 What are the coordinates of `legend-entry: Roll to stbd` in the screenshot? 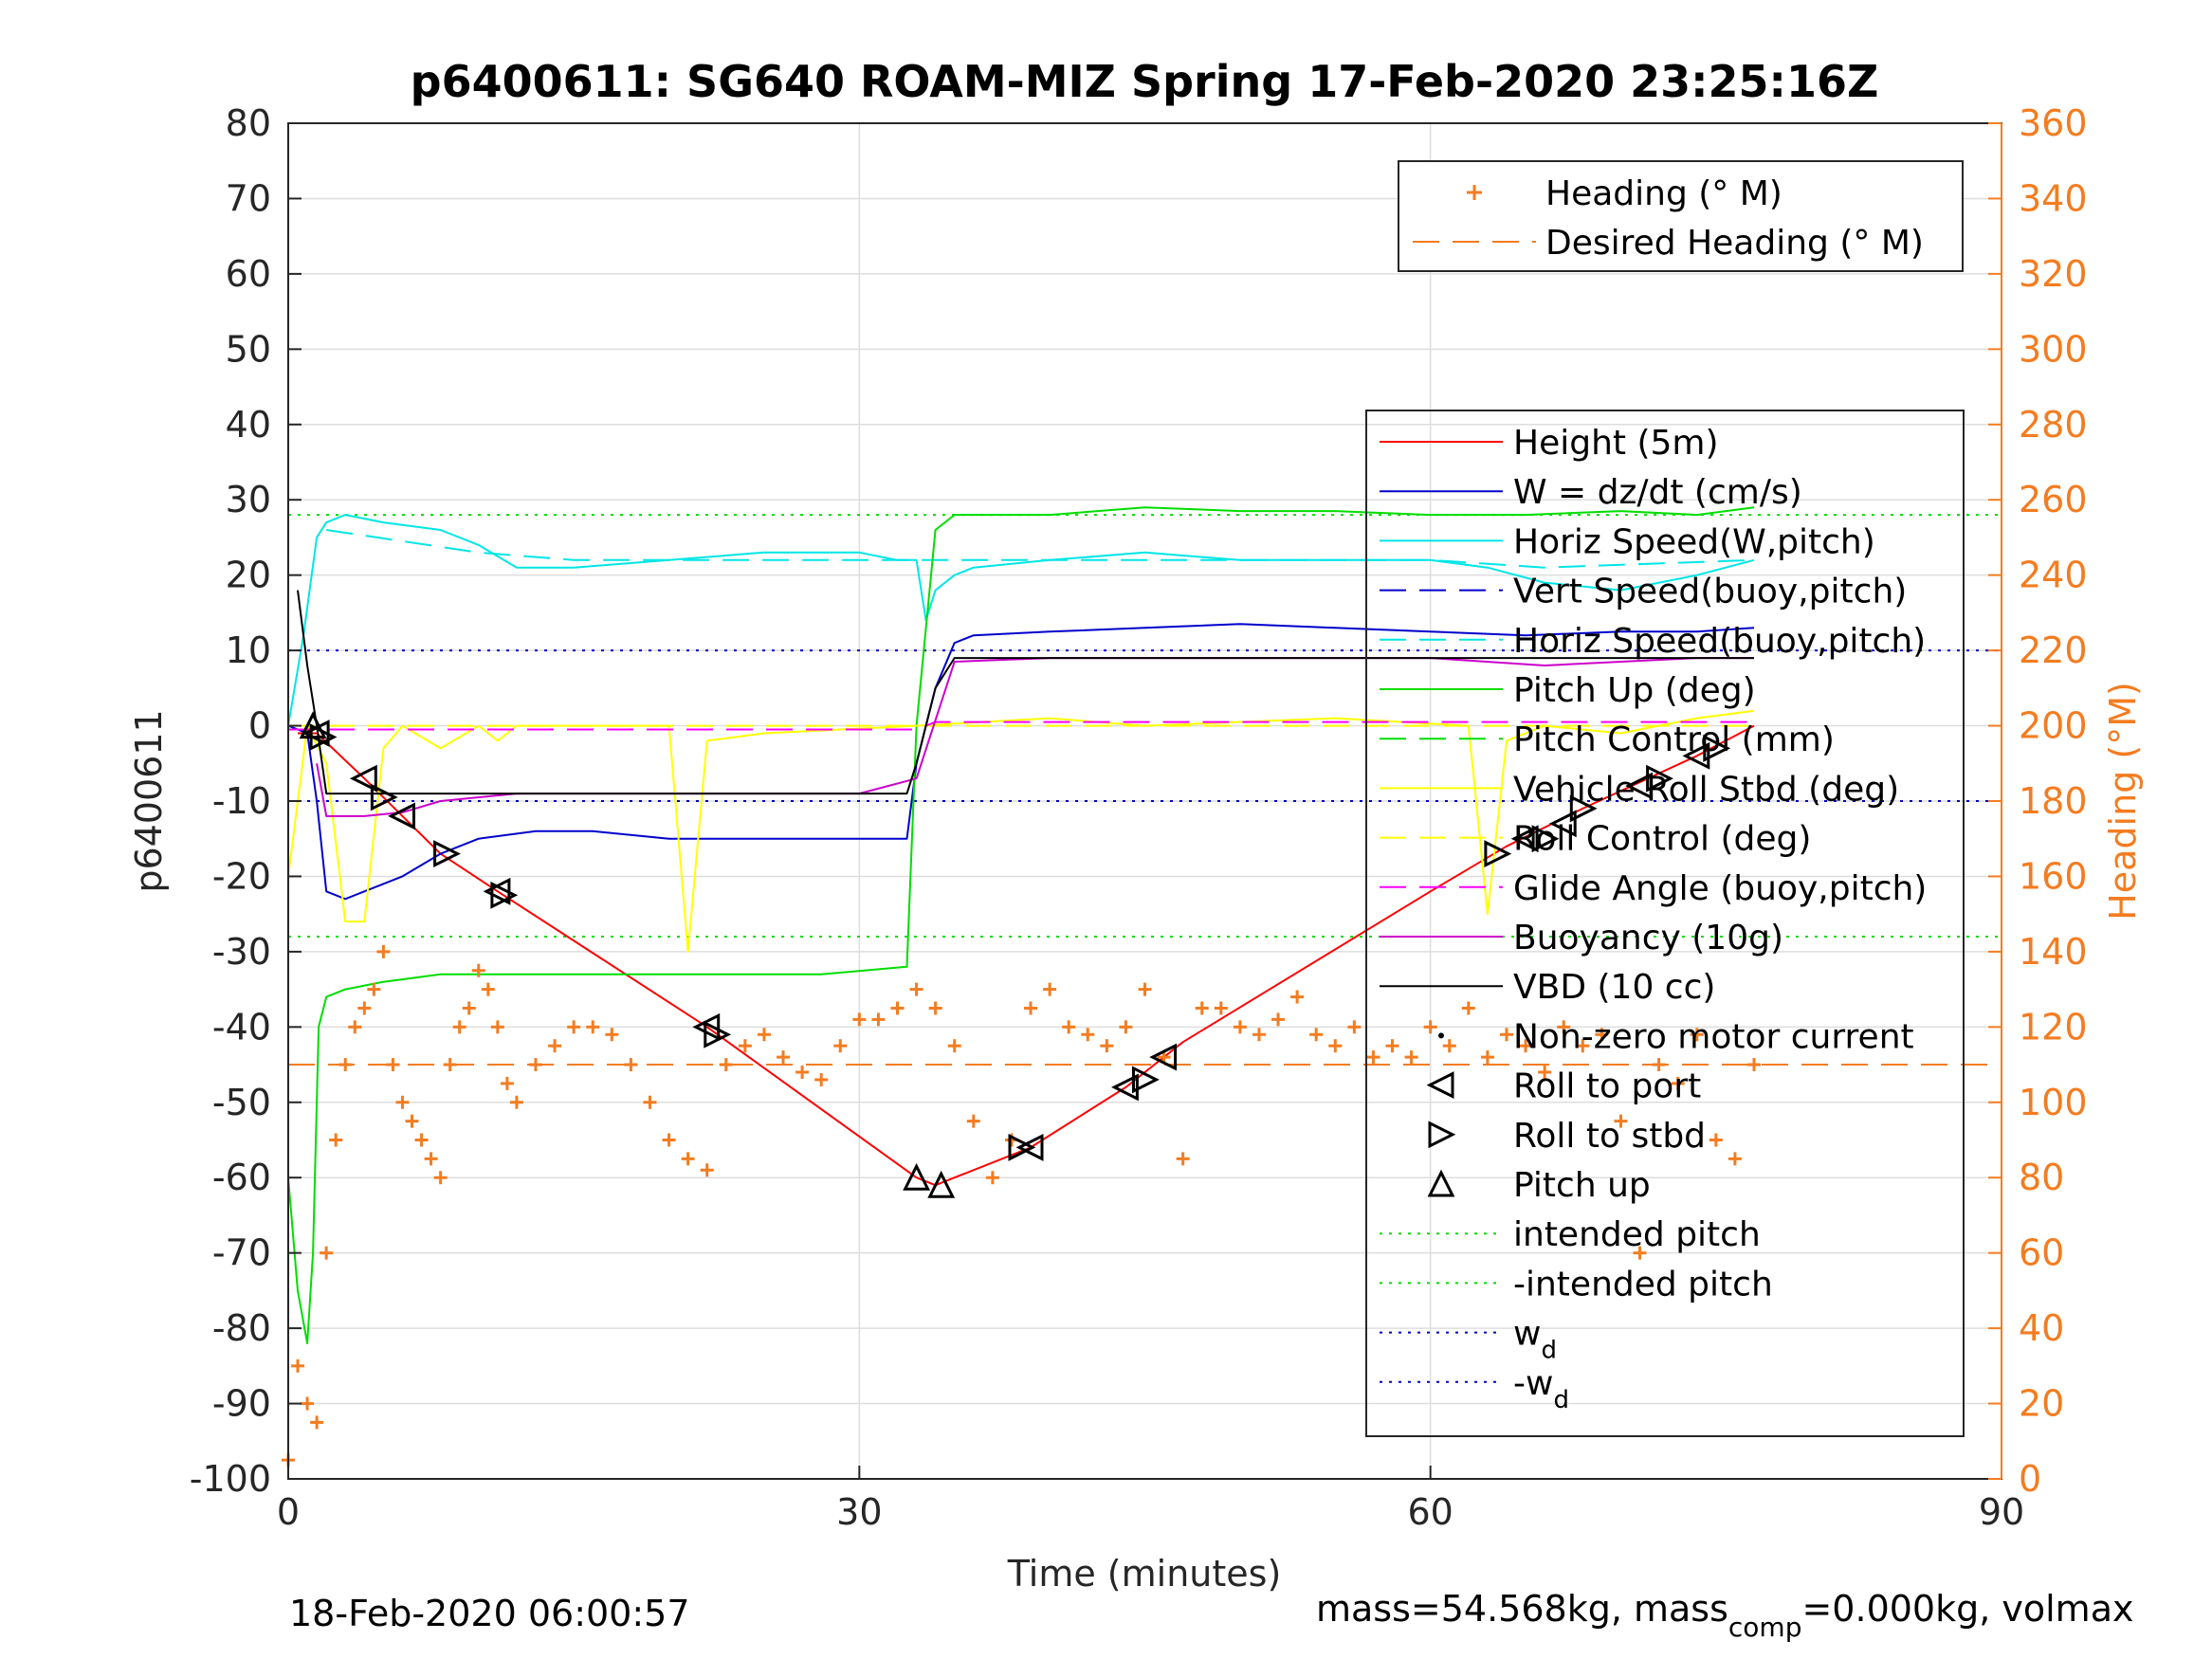 It's located at (1567, 1136).